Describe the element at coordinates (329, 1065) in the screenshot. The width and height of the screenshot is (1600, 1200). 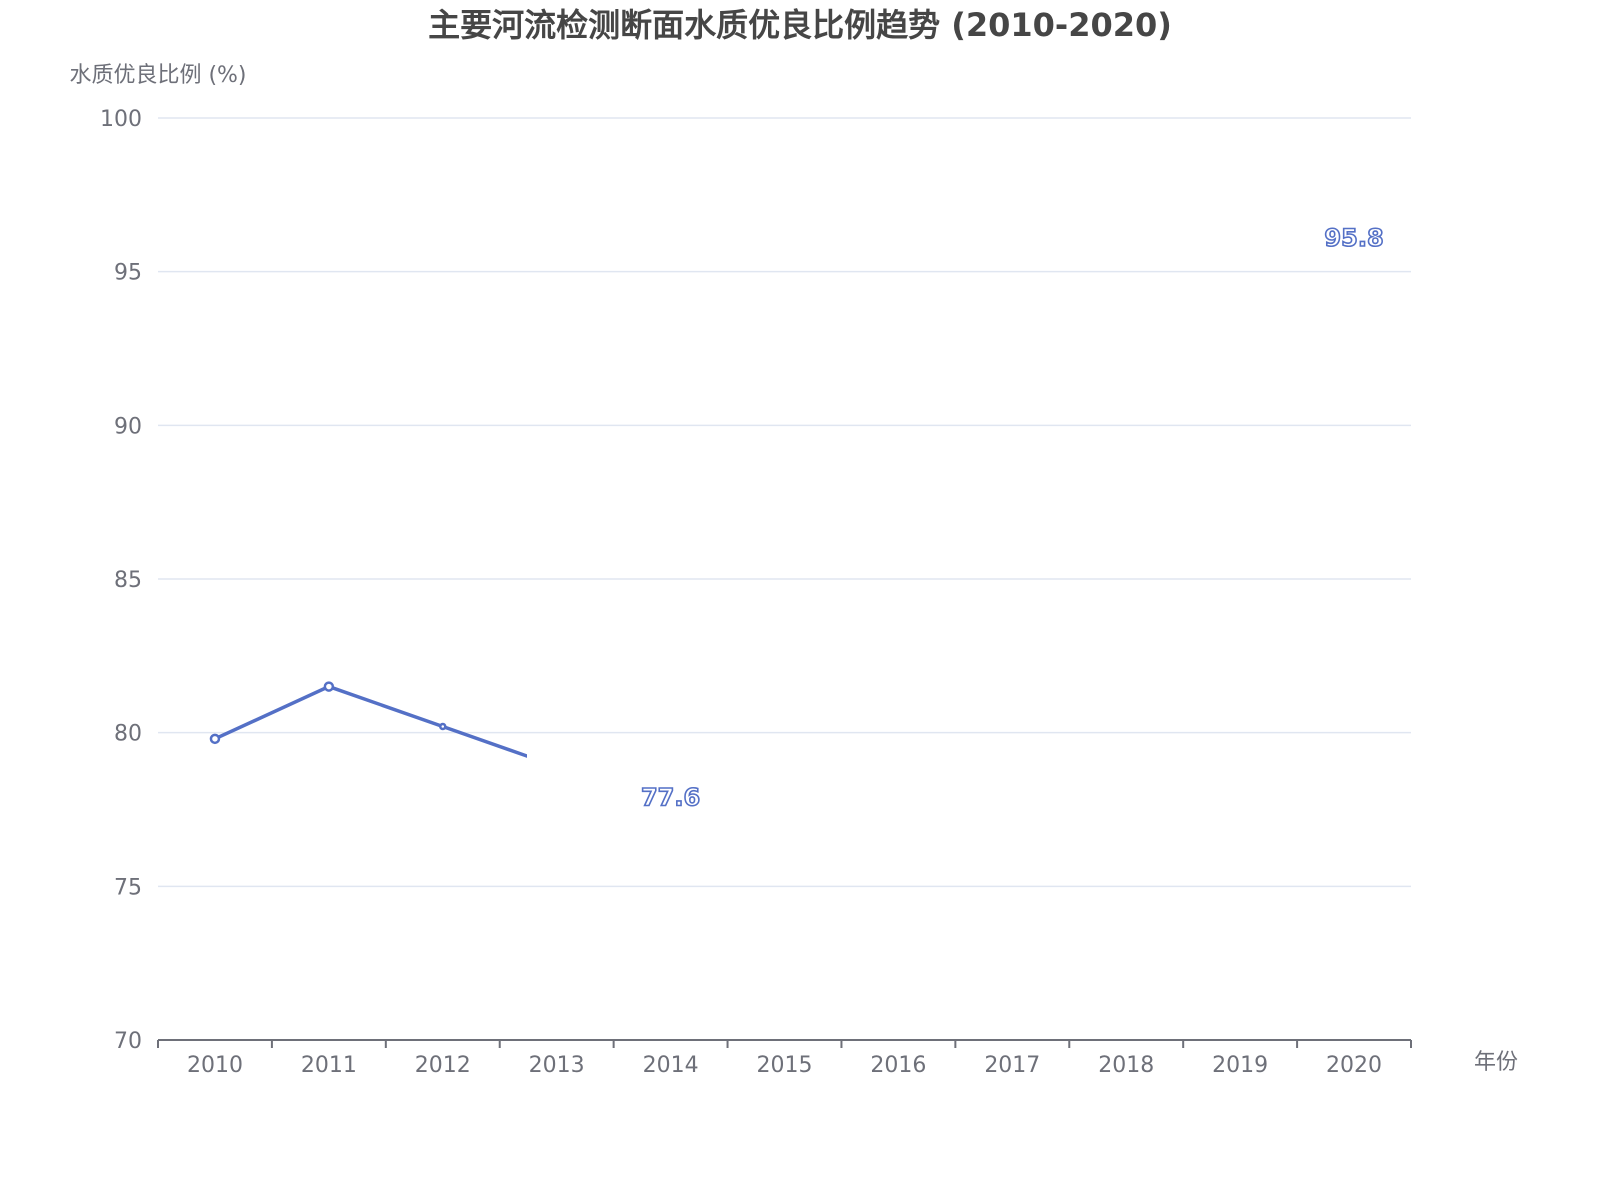
I see `x-tick-label: 2011` at that location.